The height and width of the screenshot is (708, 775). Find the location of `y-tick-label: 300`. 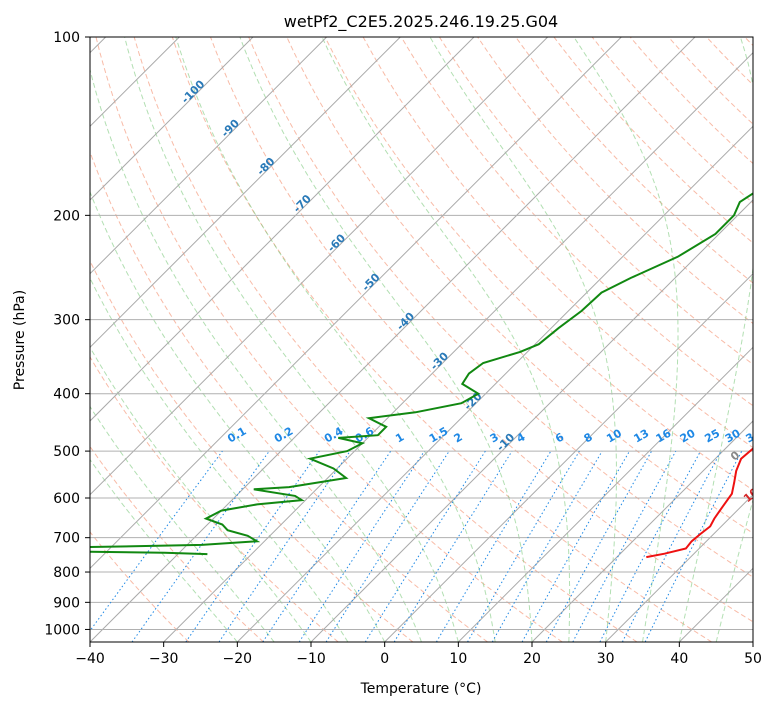

y-tick-label: 300 is located at coordinates (66, 321).